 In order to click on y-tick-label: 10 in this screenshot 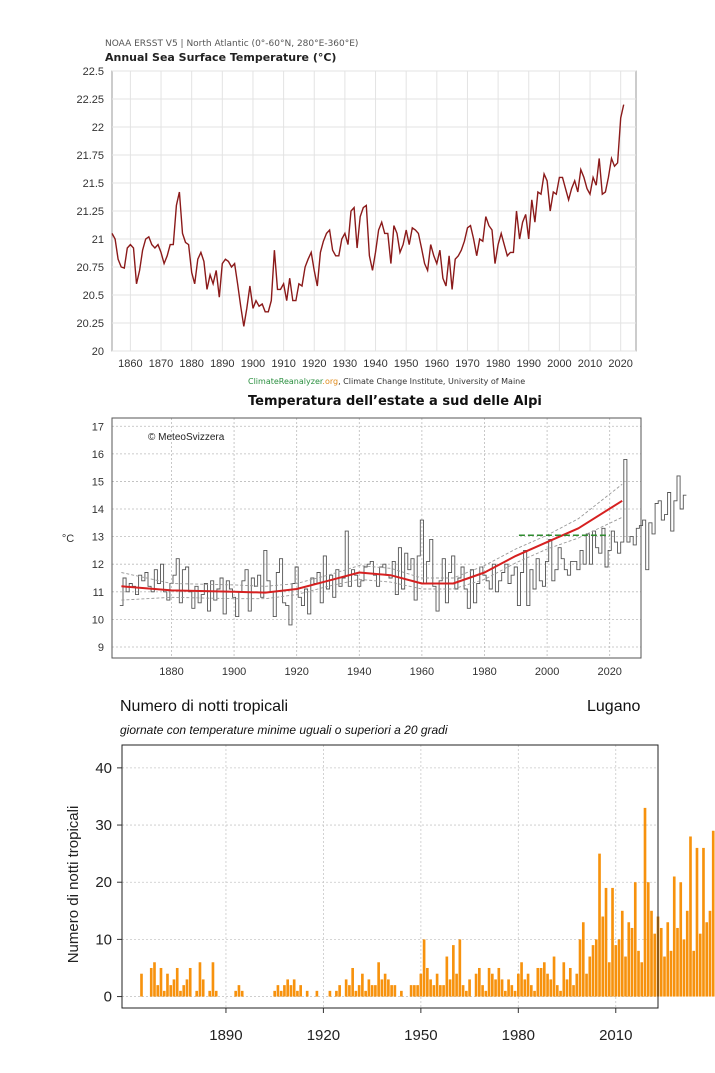, I will do `click(103, 939)`.